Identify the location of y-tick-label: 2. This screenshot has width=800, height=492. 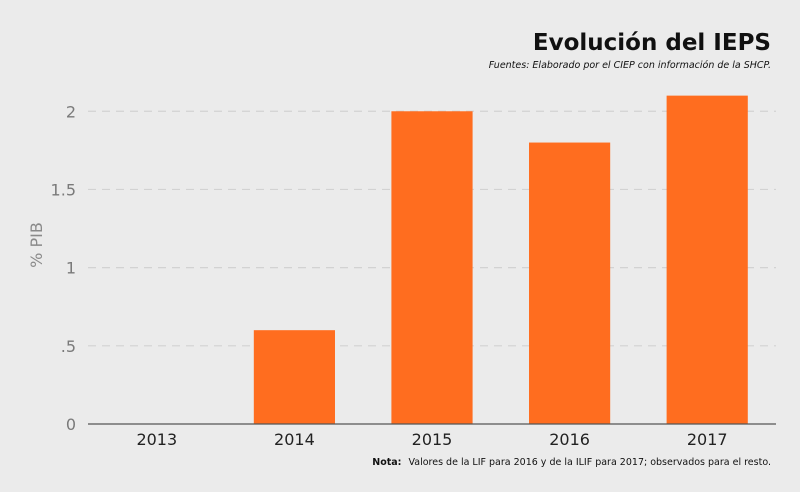
(71, 111).